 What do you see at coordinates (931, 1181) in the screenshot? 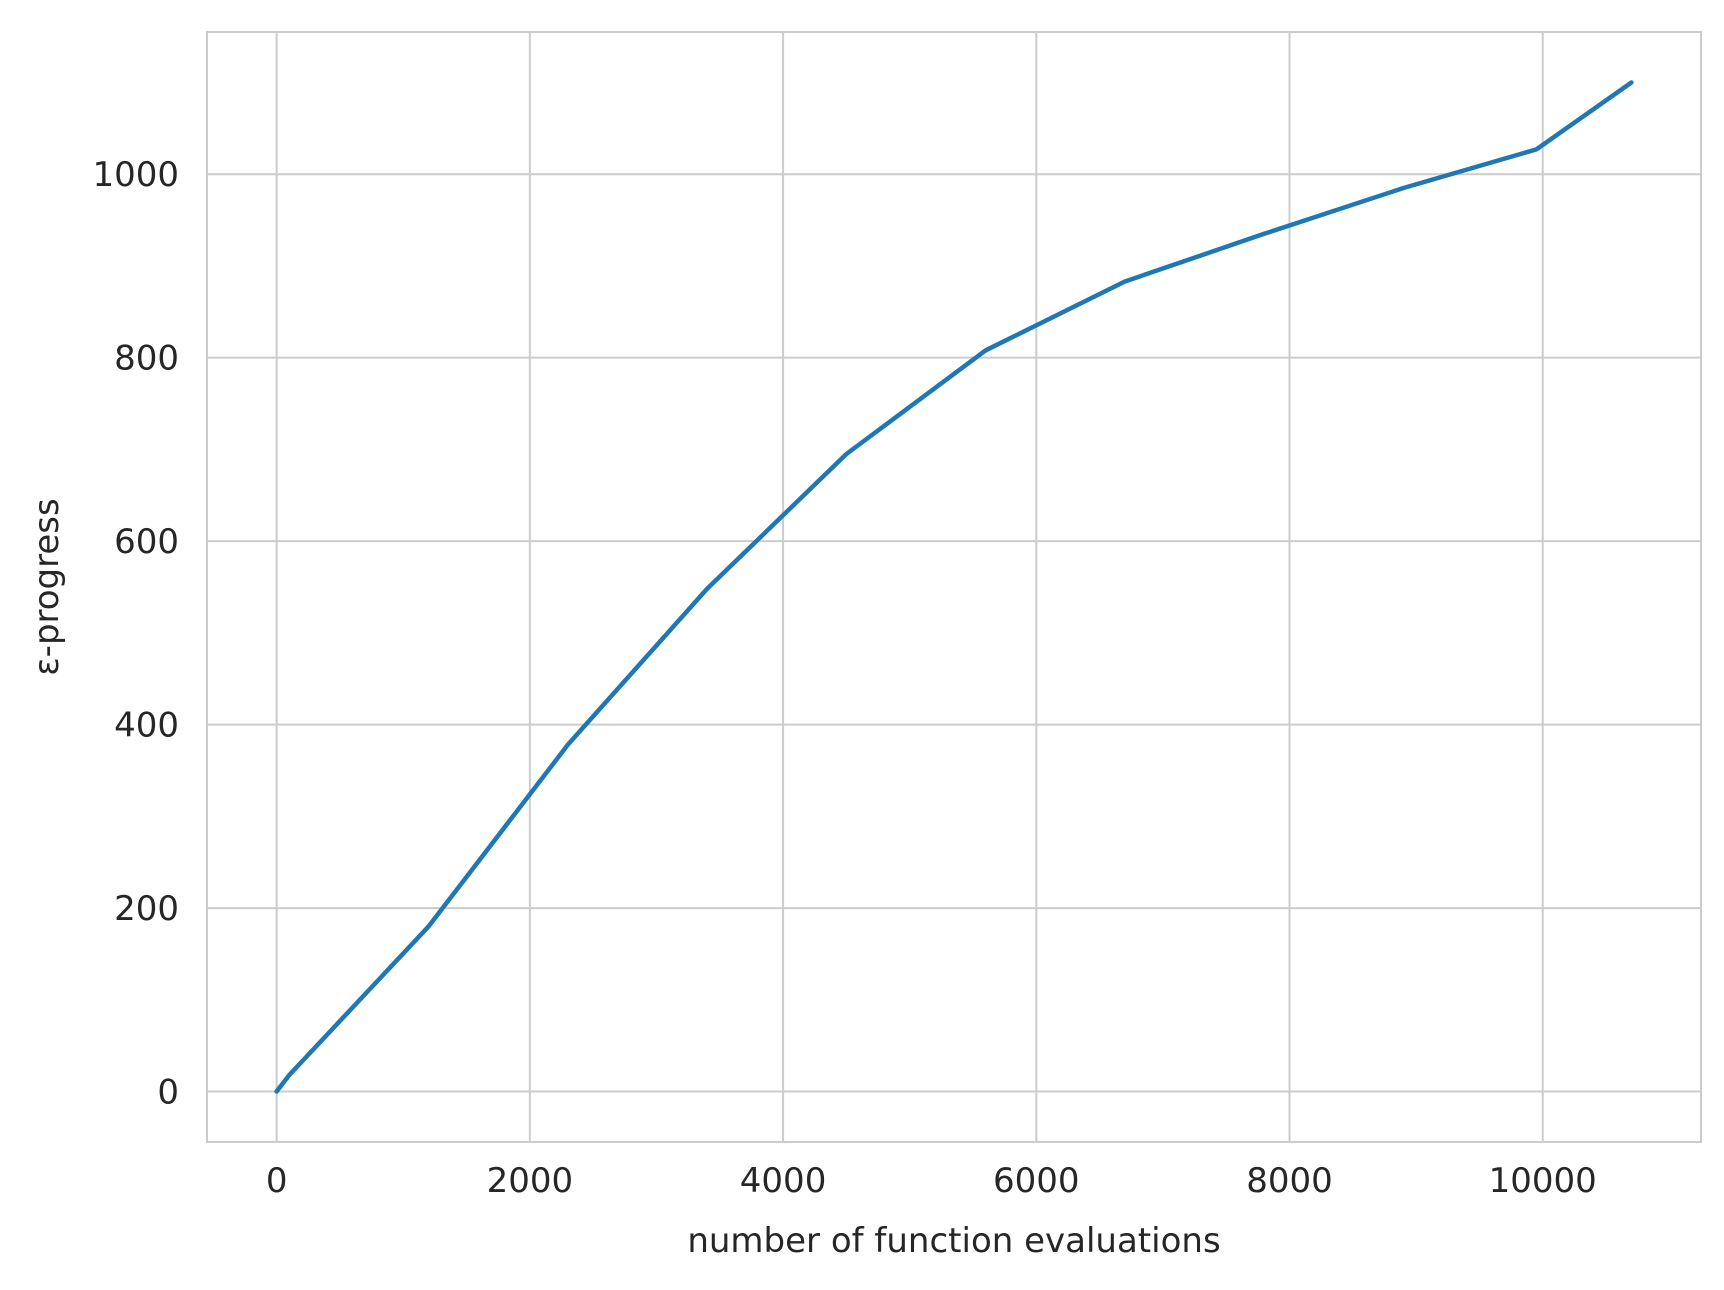
I see `x-tick-labels: 0 2000 4000 6000 8000 10000` at bounding box center [931, 1181].